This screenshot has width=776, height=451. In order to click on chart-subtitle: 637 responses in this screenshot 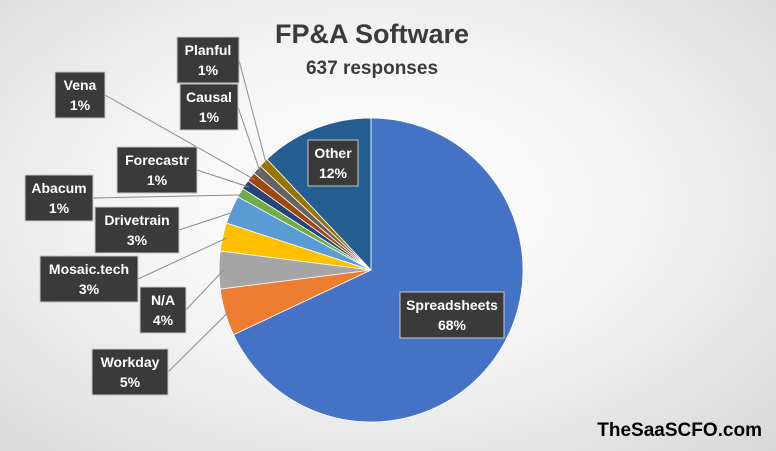, I will do `click(372, 68)`.